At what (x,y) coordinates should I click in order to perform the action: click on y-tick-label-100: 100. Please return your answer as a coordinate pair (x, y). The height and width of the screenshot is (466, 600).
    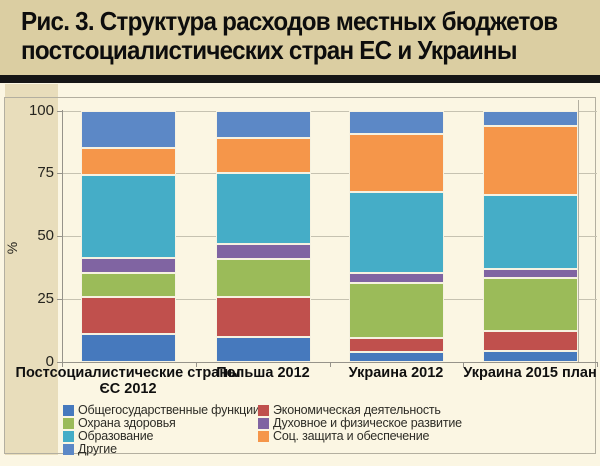
    Looking at the image, I should click on (41, 110).